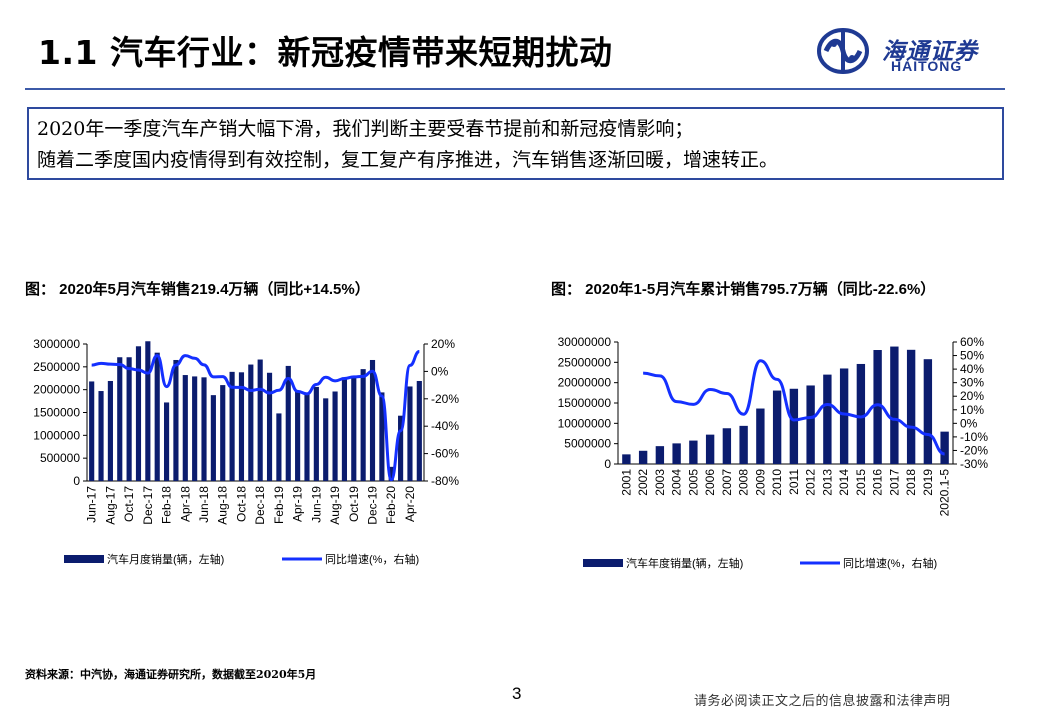 The image size is (1039, 718). I want to click on bar-2007, so click(727, 446).